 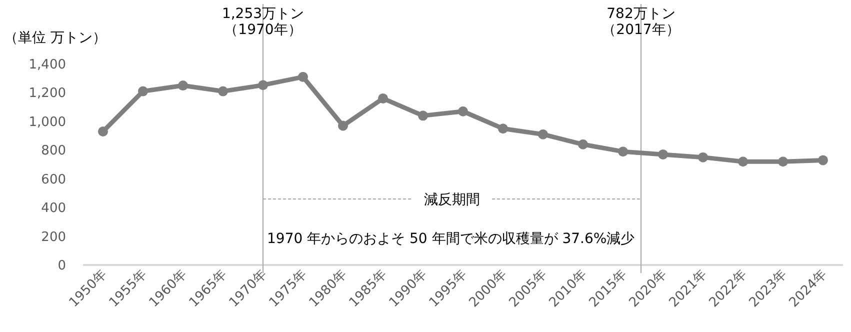 I want to click on y-tick-label: 600, so click(x=53, y=180).